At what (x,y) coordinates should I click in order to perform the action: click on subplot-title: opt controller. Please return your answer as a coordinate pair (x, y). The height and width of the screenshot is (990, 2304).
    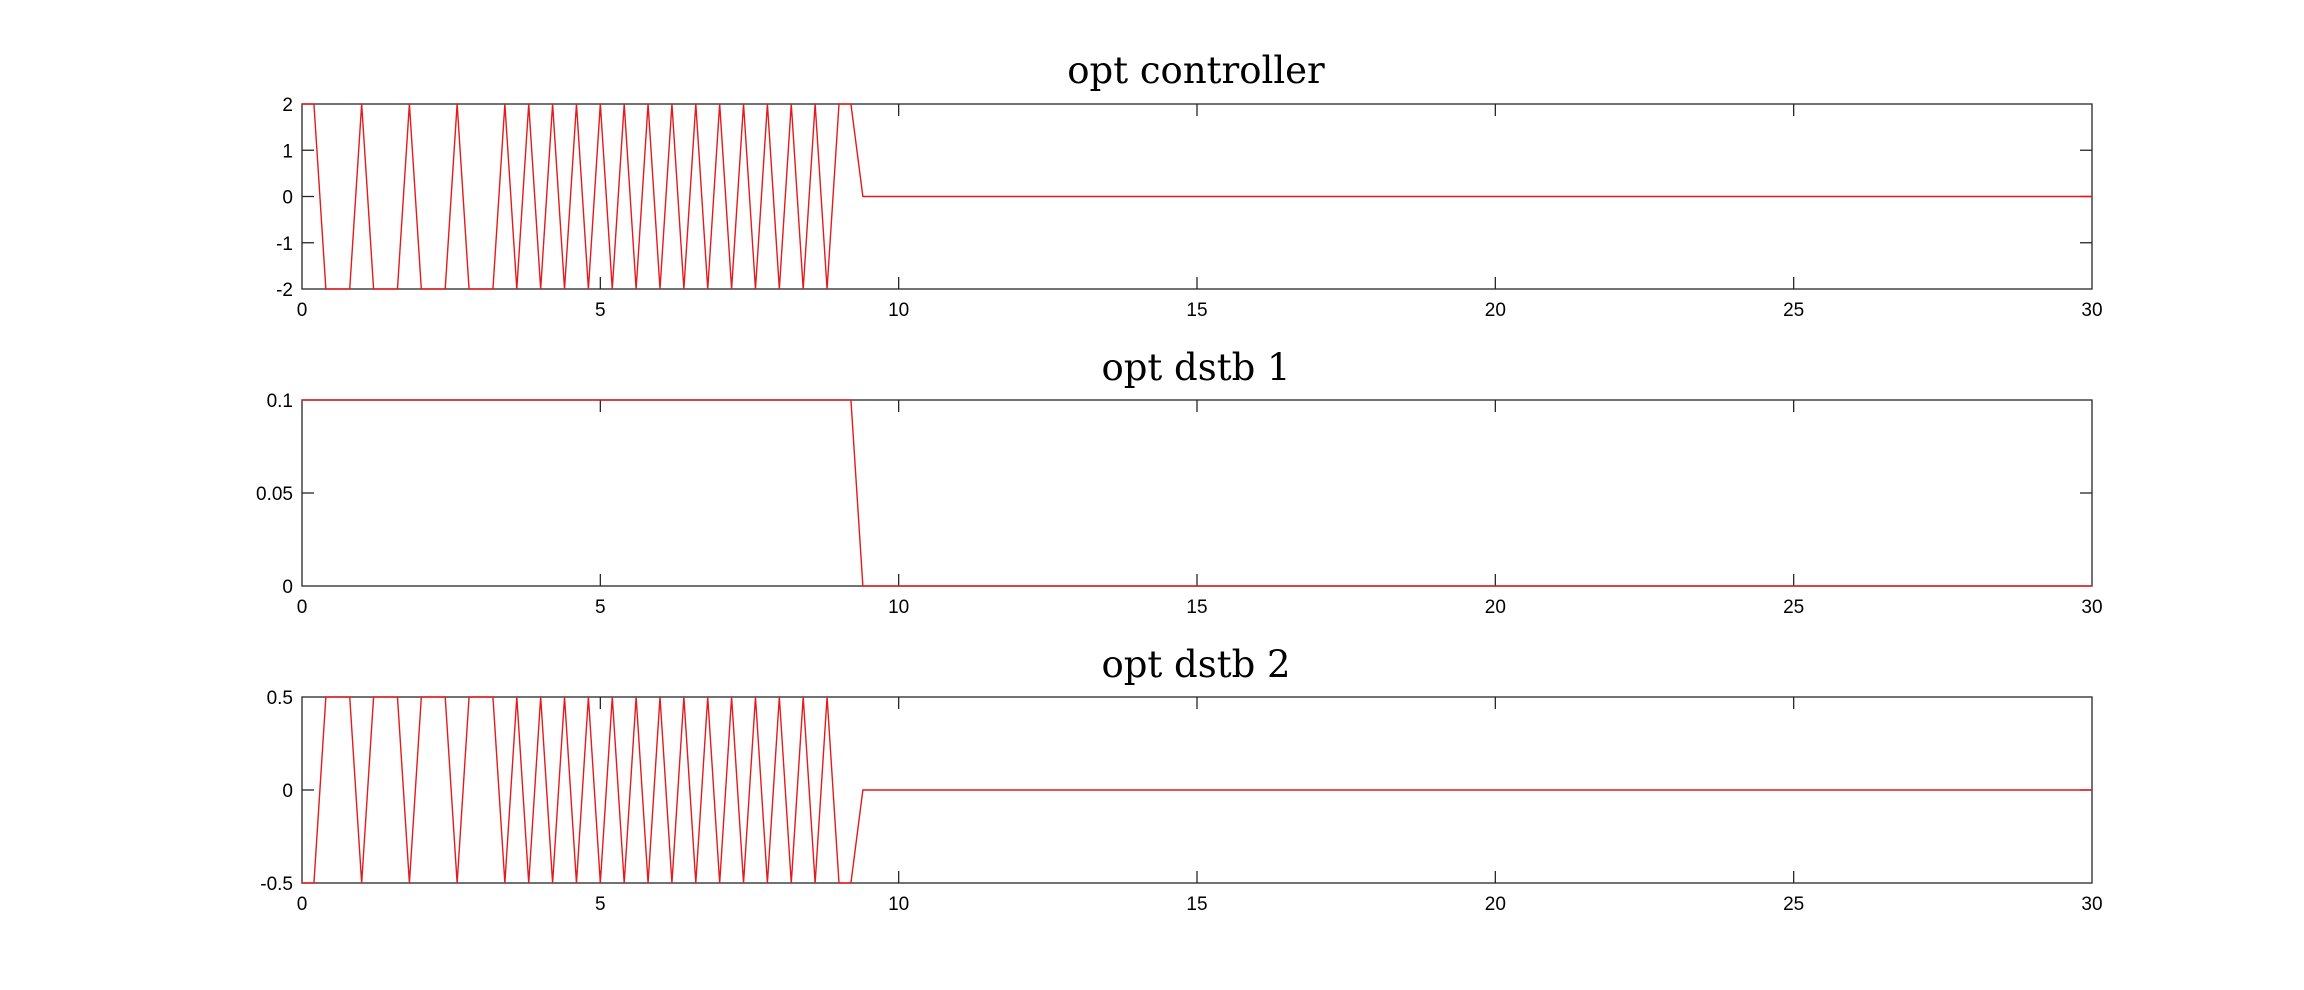
    Looking at the image, I should click on (1196, 70).